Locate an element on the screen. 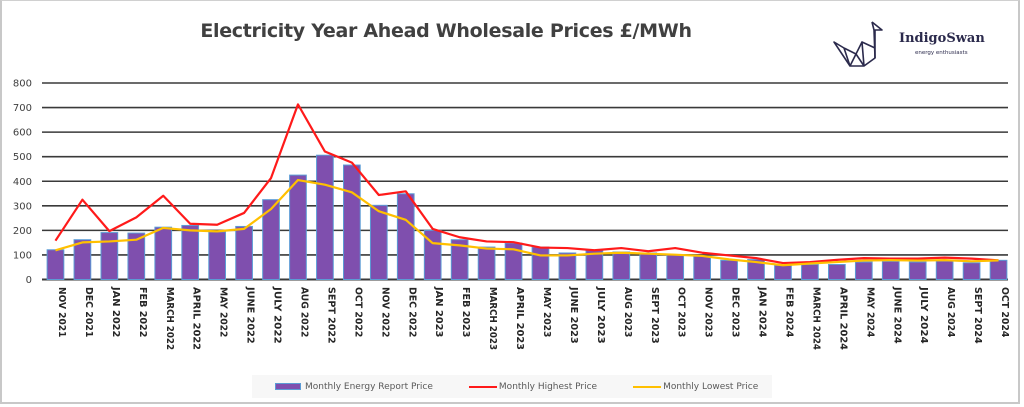 The height and width of the screenshot is (407, 1024). x-tick-label: JUNE 2024 is located at coordinates (896, 315).